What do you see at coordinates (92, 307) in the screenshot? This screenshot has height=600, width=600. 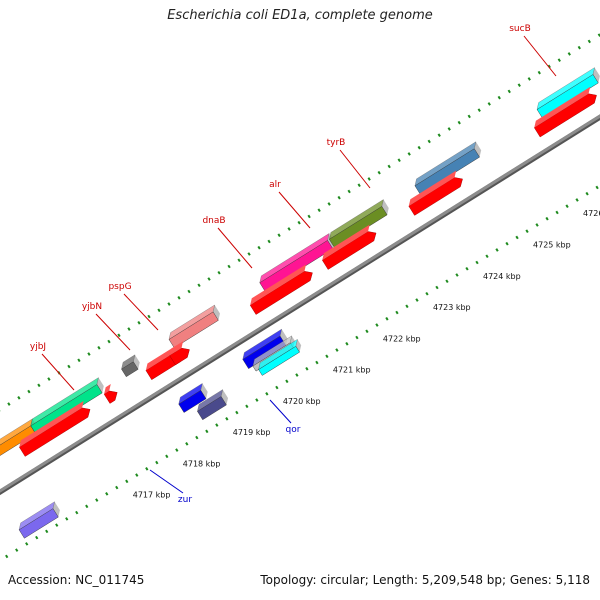 I see `gene-label-yjbN: yjbN` at bounding box center [92, 307].